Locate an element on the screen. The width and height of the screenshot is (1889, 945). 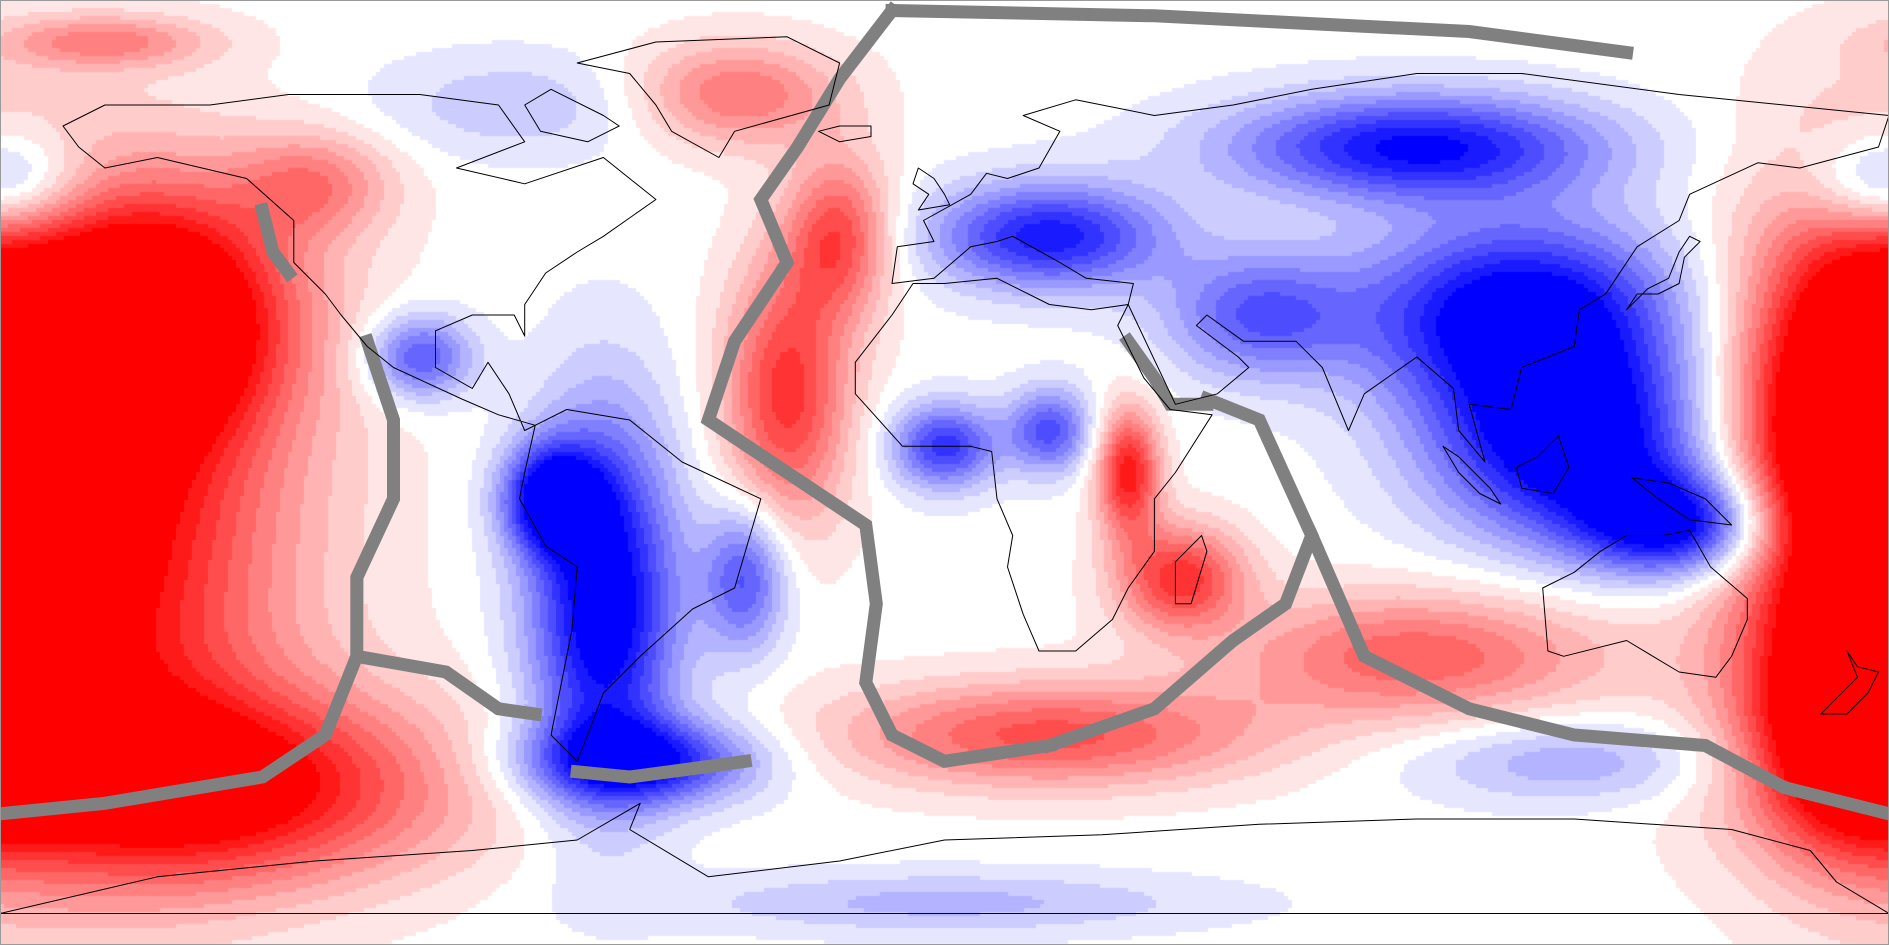
masked-region-southwest-indian-ridge is located at coordinates (1180, 572).